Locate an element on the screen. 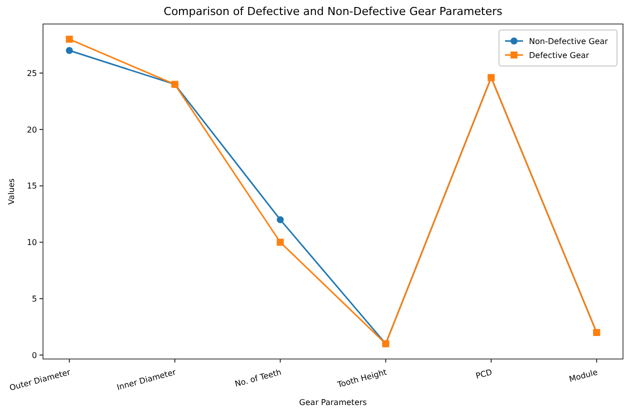 The width and height of the screenshot is (628, 411). y-tick-label: 25 is located at coordinates (31, 73).